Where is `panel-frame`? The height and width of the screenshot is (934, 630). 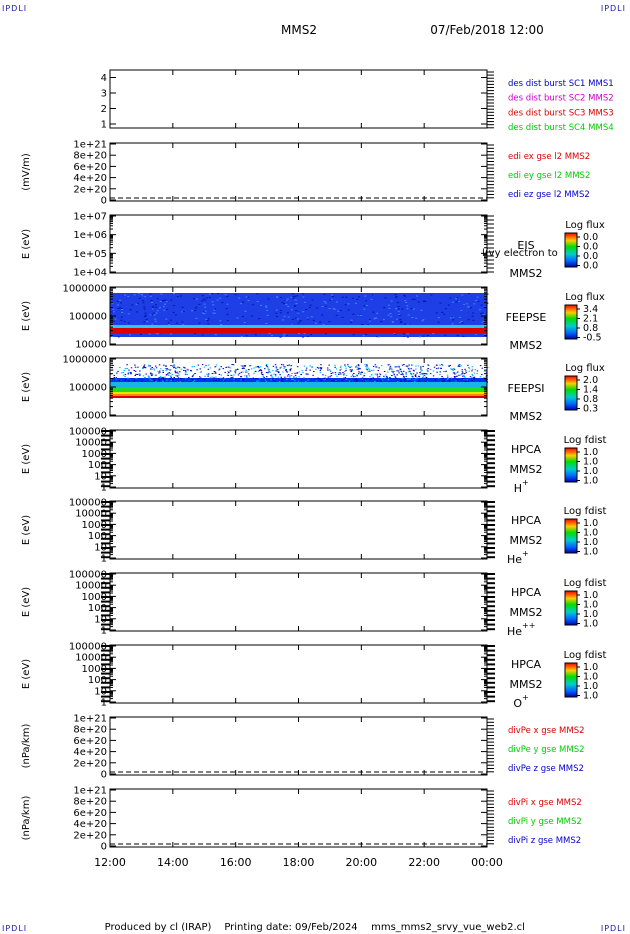
panel-frame is located at coordinates (298, 172).